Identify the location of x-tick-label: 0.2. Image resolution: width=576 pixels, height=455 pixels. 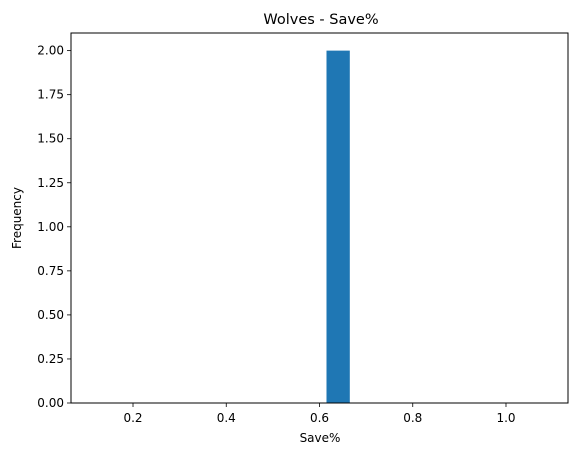
(132, 418).